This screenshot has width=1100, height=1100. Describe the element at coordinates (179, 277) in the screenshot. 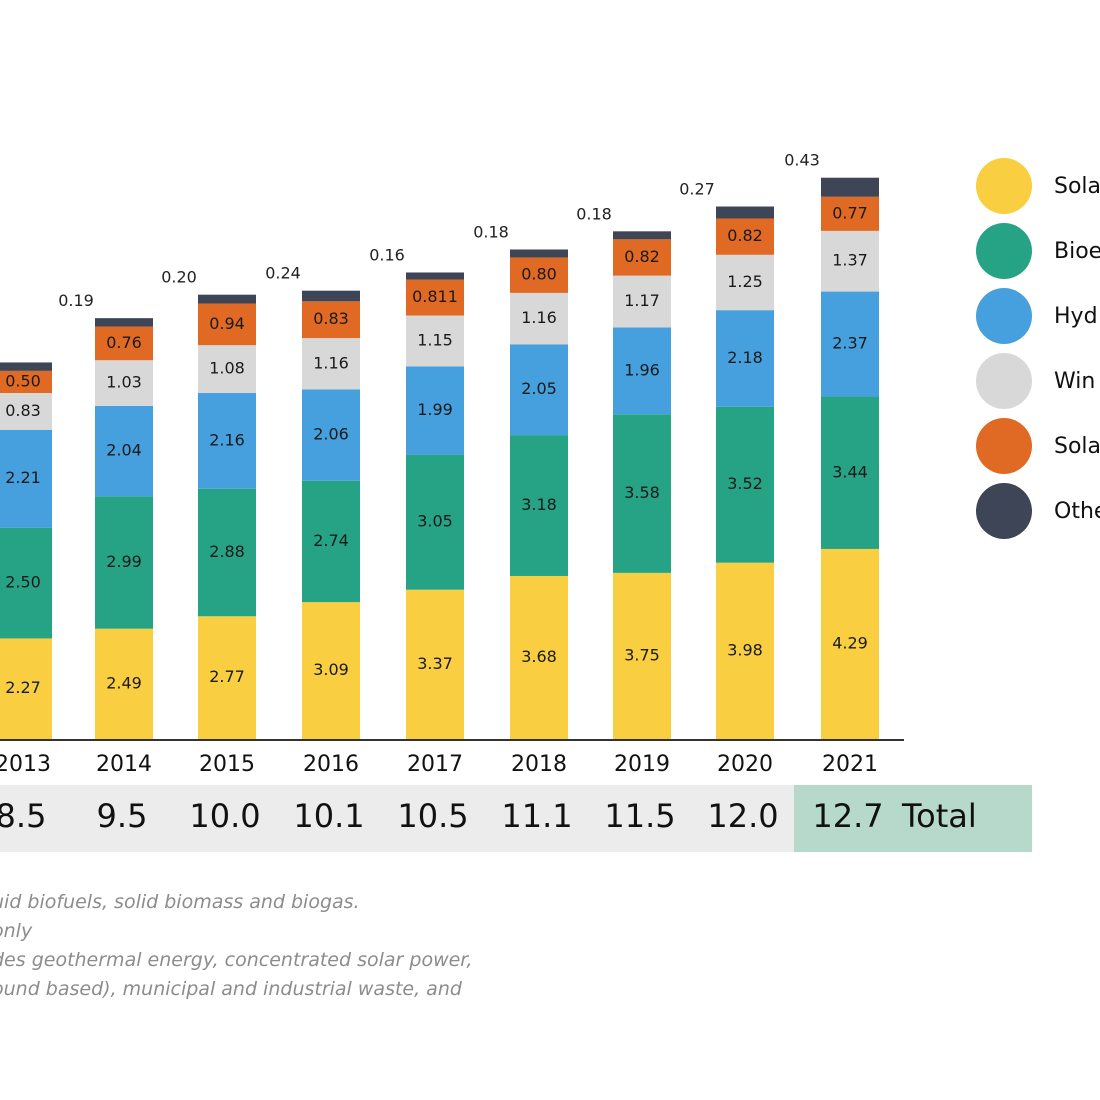

I see `data-label: 0.20` at that location.